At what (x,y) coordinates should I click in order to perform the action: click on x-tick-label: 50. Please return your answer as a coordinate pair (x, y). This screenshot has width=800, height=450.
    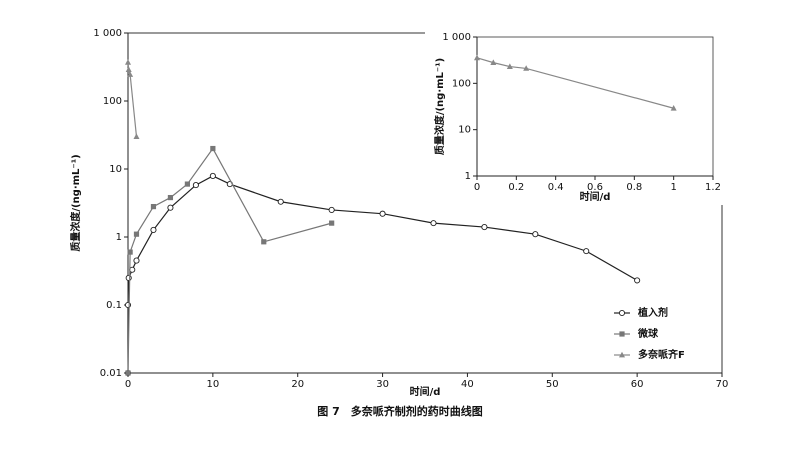
    Looking at the image, I should click on (552, 384).